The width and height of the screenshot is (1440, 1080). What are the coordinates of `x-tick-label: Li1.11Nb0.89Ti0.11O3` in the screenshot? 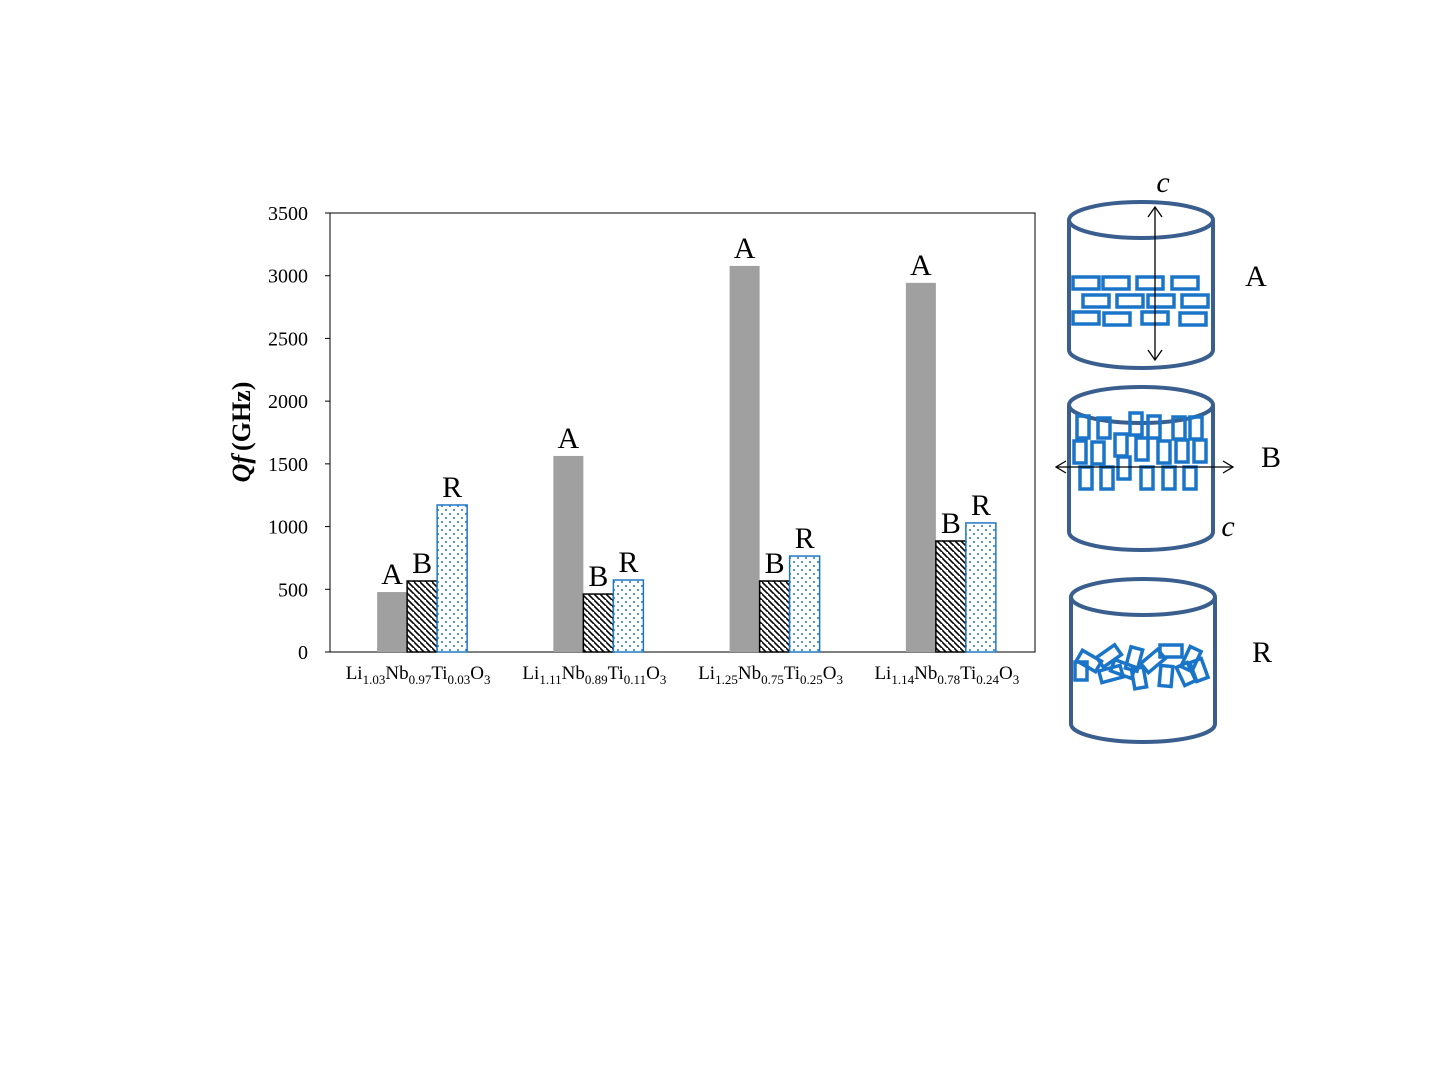 It's located at (594, 675).